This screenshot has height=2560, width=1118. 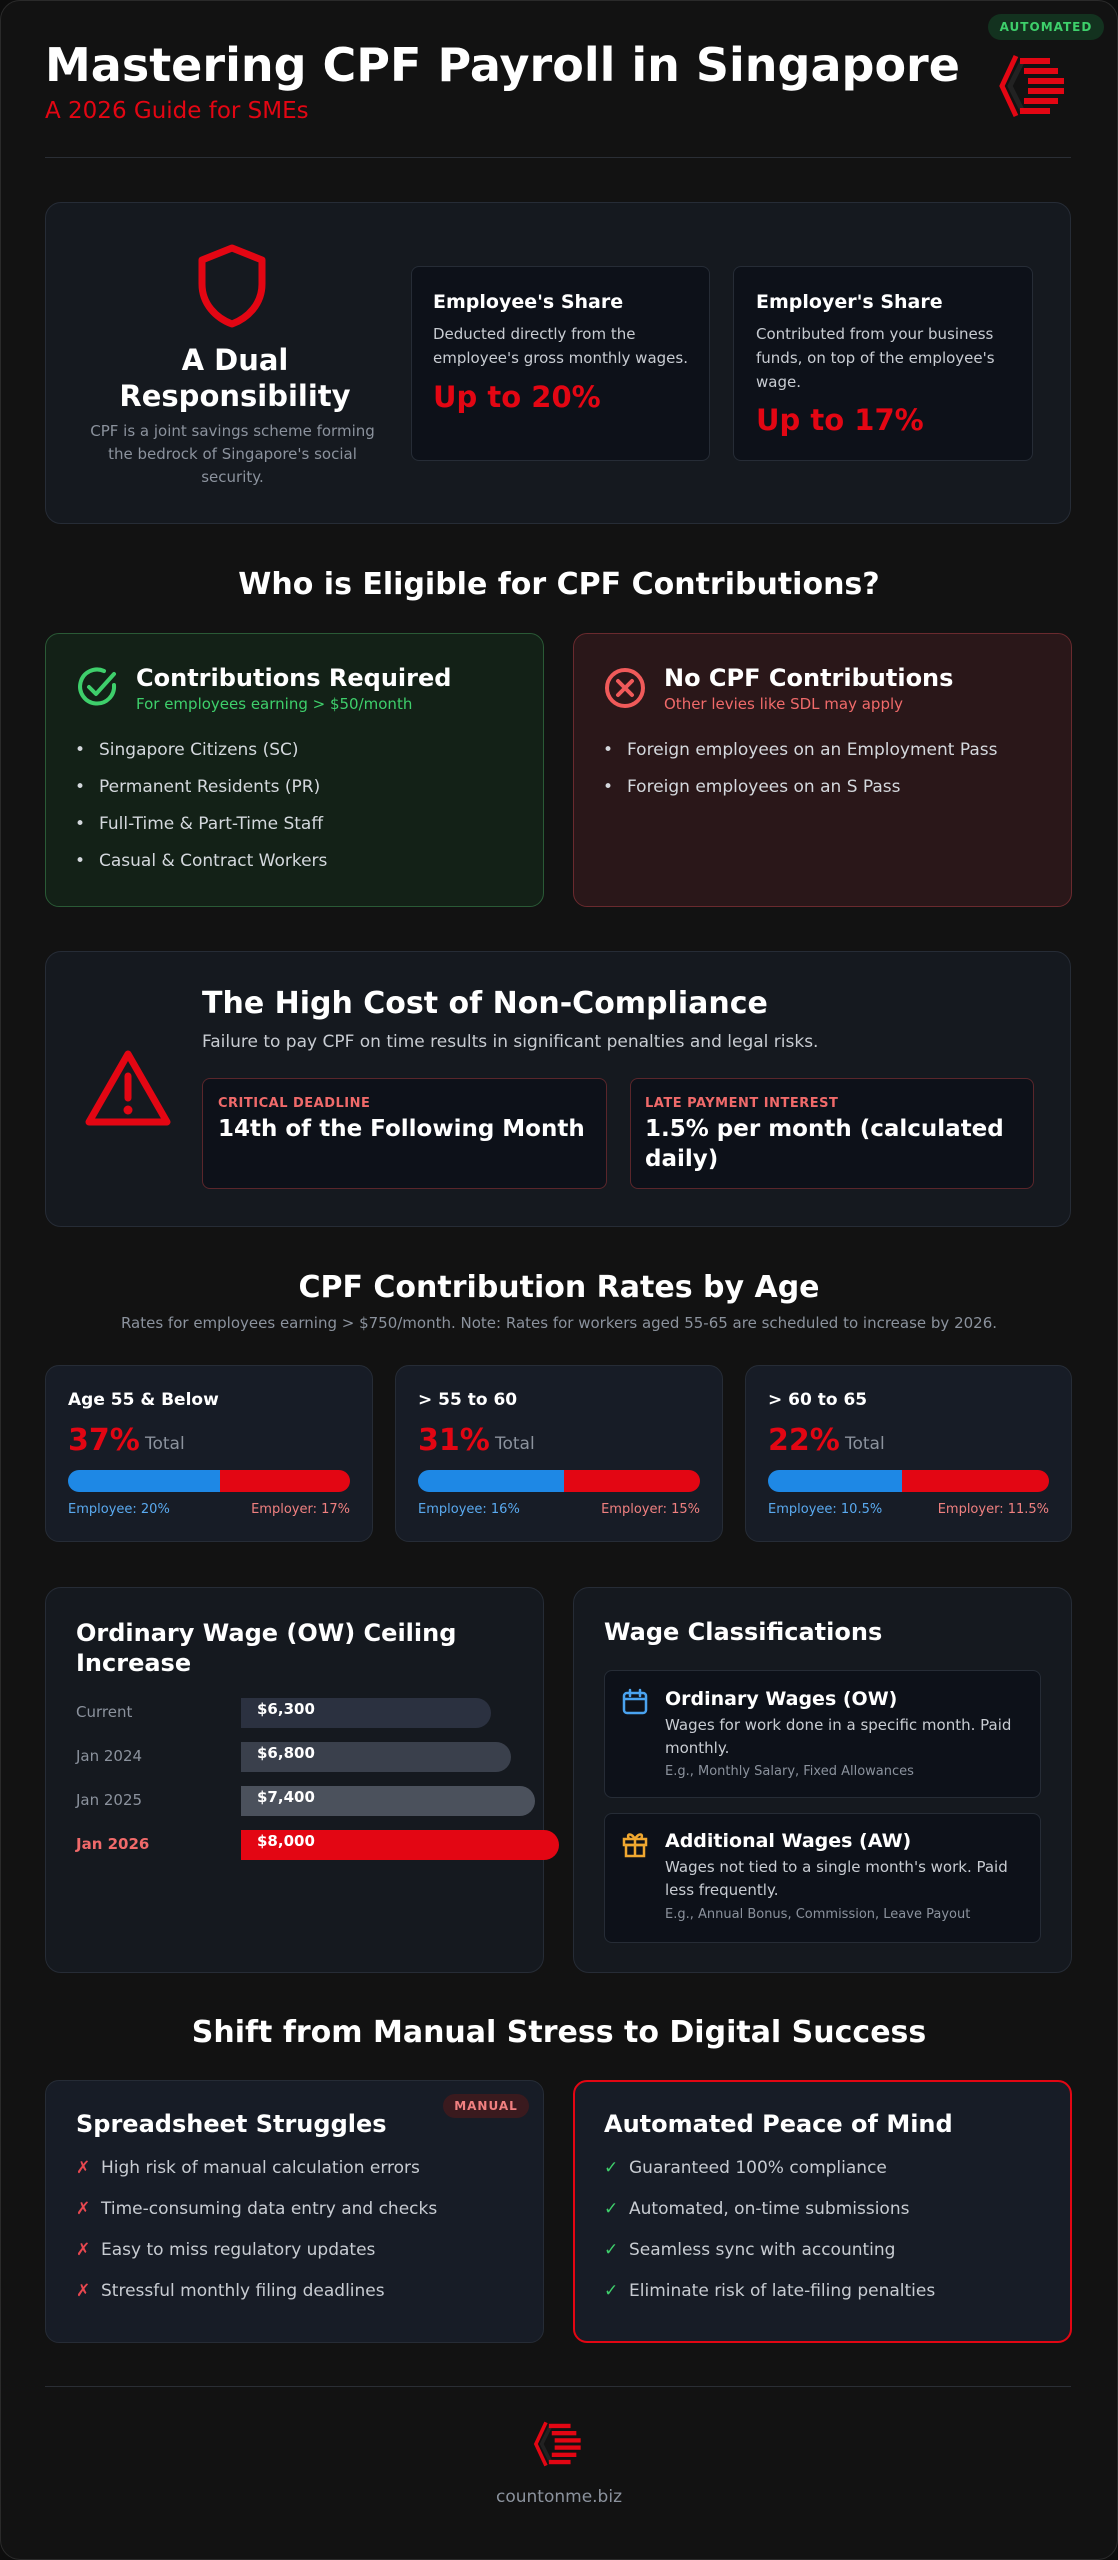 What do you see at coordinates (825, 1509) in the screenshot?
I see `employee-rate-label: Employee: 10.5%` at bounding box center [825, 1509].